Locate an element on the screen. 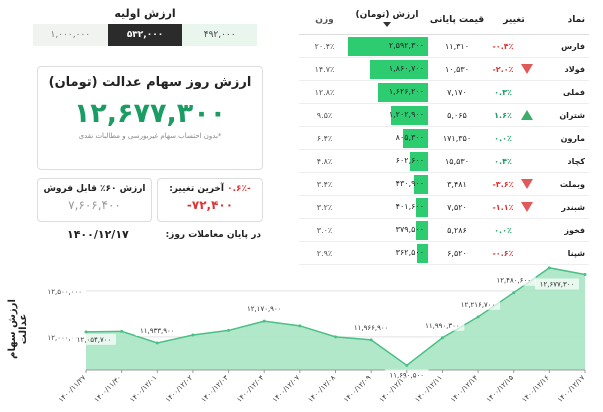 Image resolution: width=603 pixels, height=412 pixels. row-weight: ۳.۰٪ is located at coordinates (324, 230).